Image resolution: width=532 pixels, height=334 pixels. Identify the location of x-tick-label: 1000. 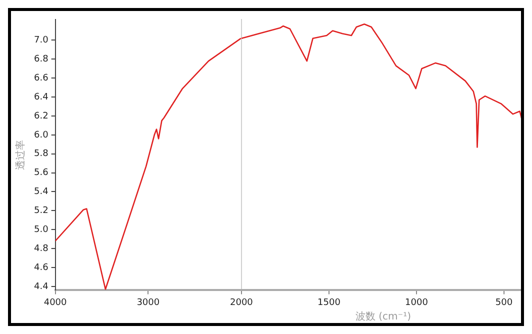
(416, 303).